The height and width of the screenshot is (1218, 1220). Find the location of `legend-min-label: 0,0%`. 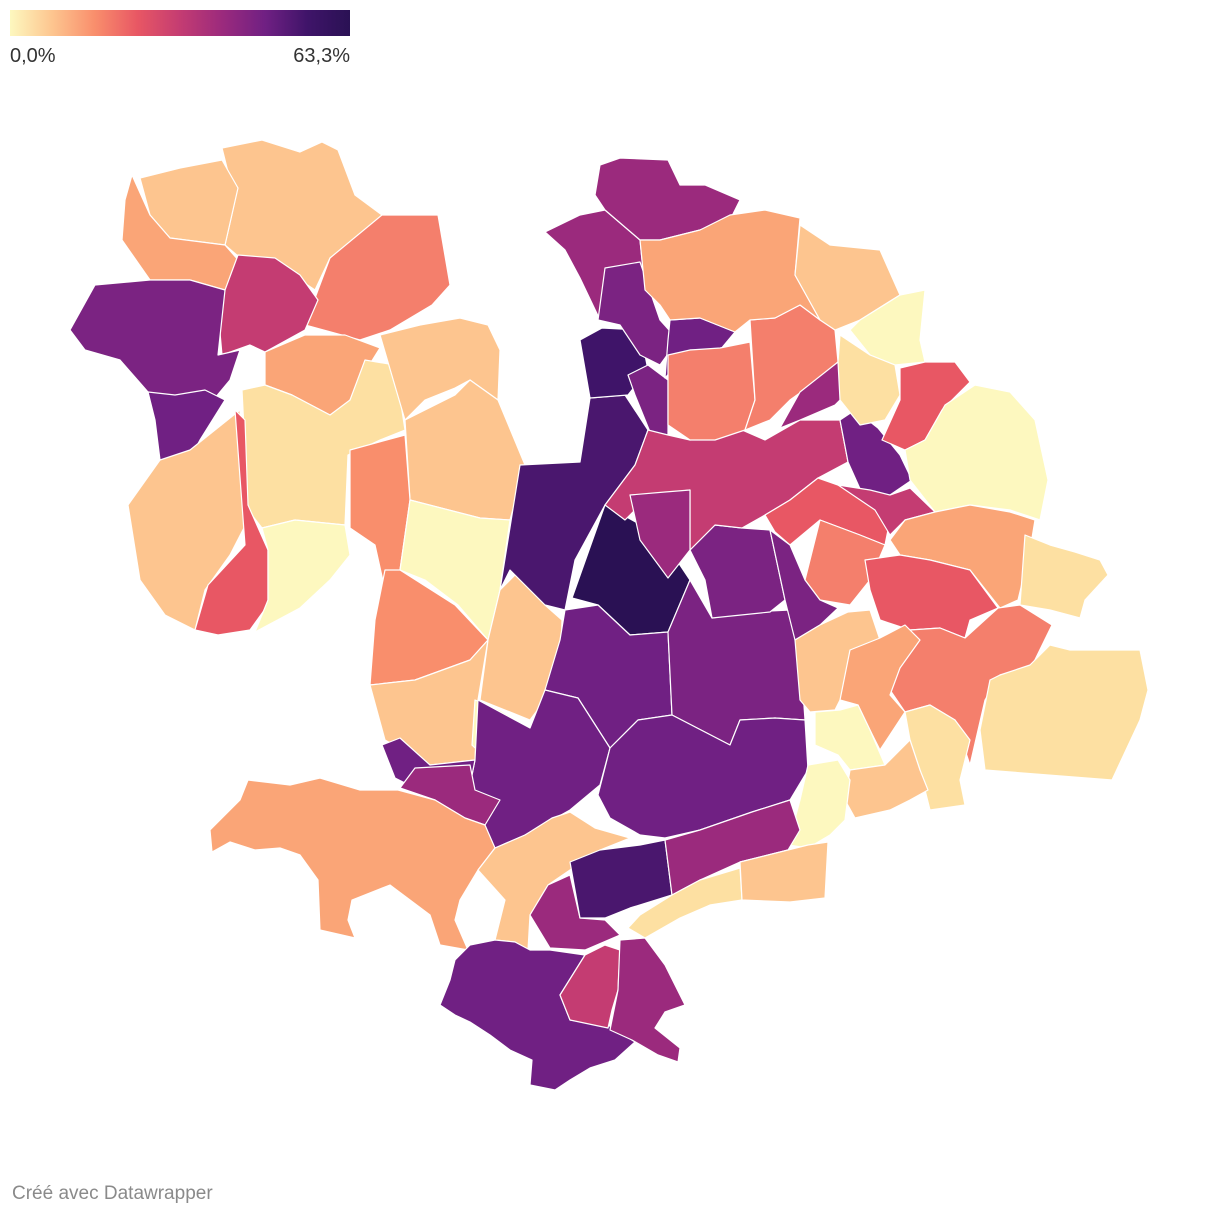

legend-min-label: 0,0% is located at coordinates (33, 56).